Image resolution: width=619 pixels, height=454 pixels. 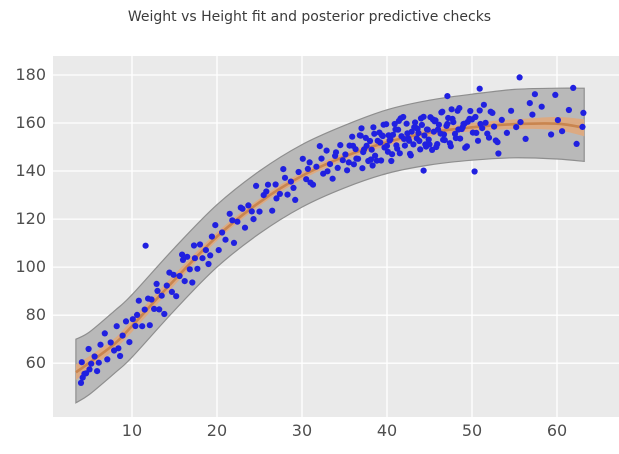 What do you see at coordinates (387, 430) in the screenshot?
I see `x-tick-label: 40` at bounding box center [387, 430].